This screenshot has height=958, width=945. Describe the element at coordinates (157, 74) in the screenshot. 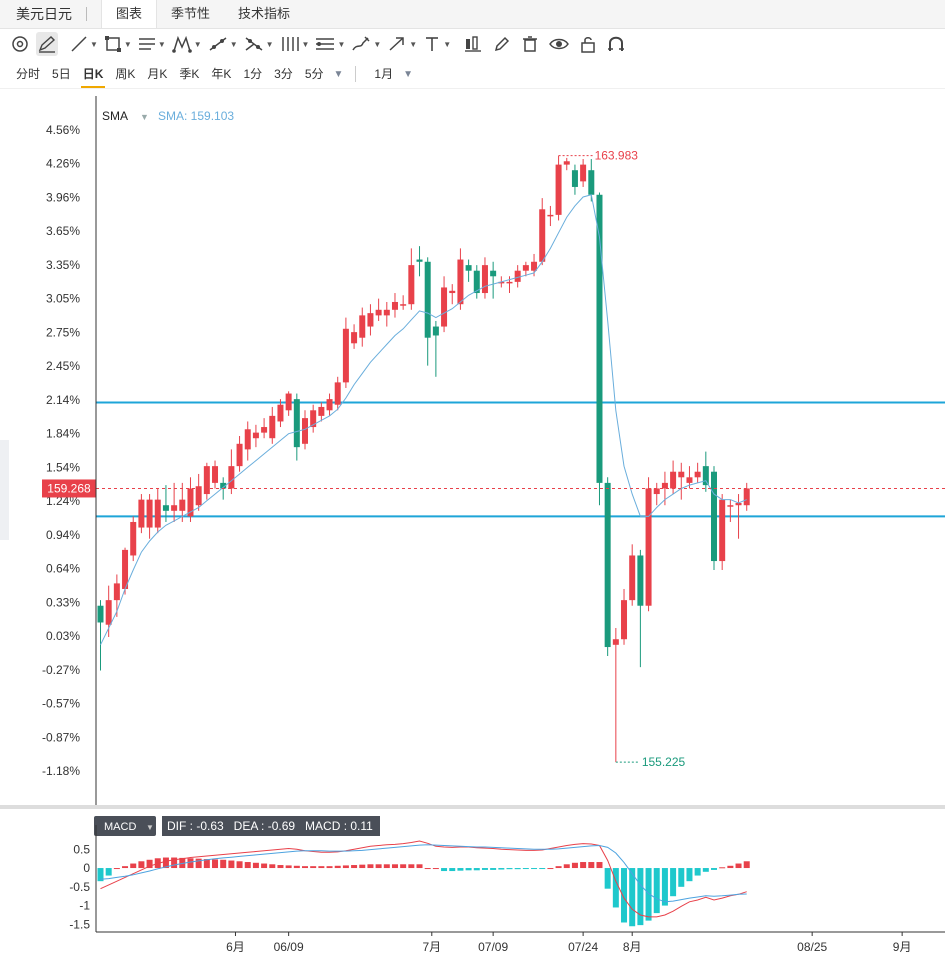

I see `period-monthly: 月K` at that location.